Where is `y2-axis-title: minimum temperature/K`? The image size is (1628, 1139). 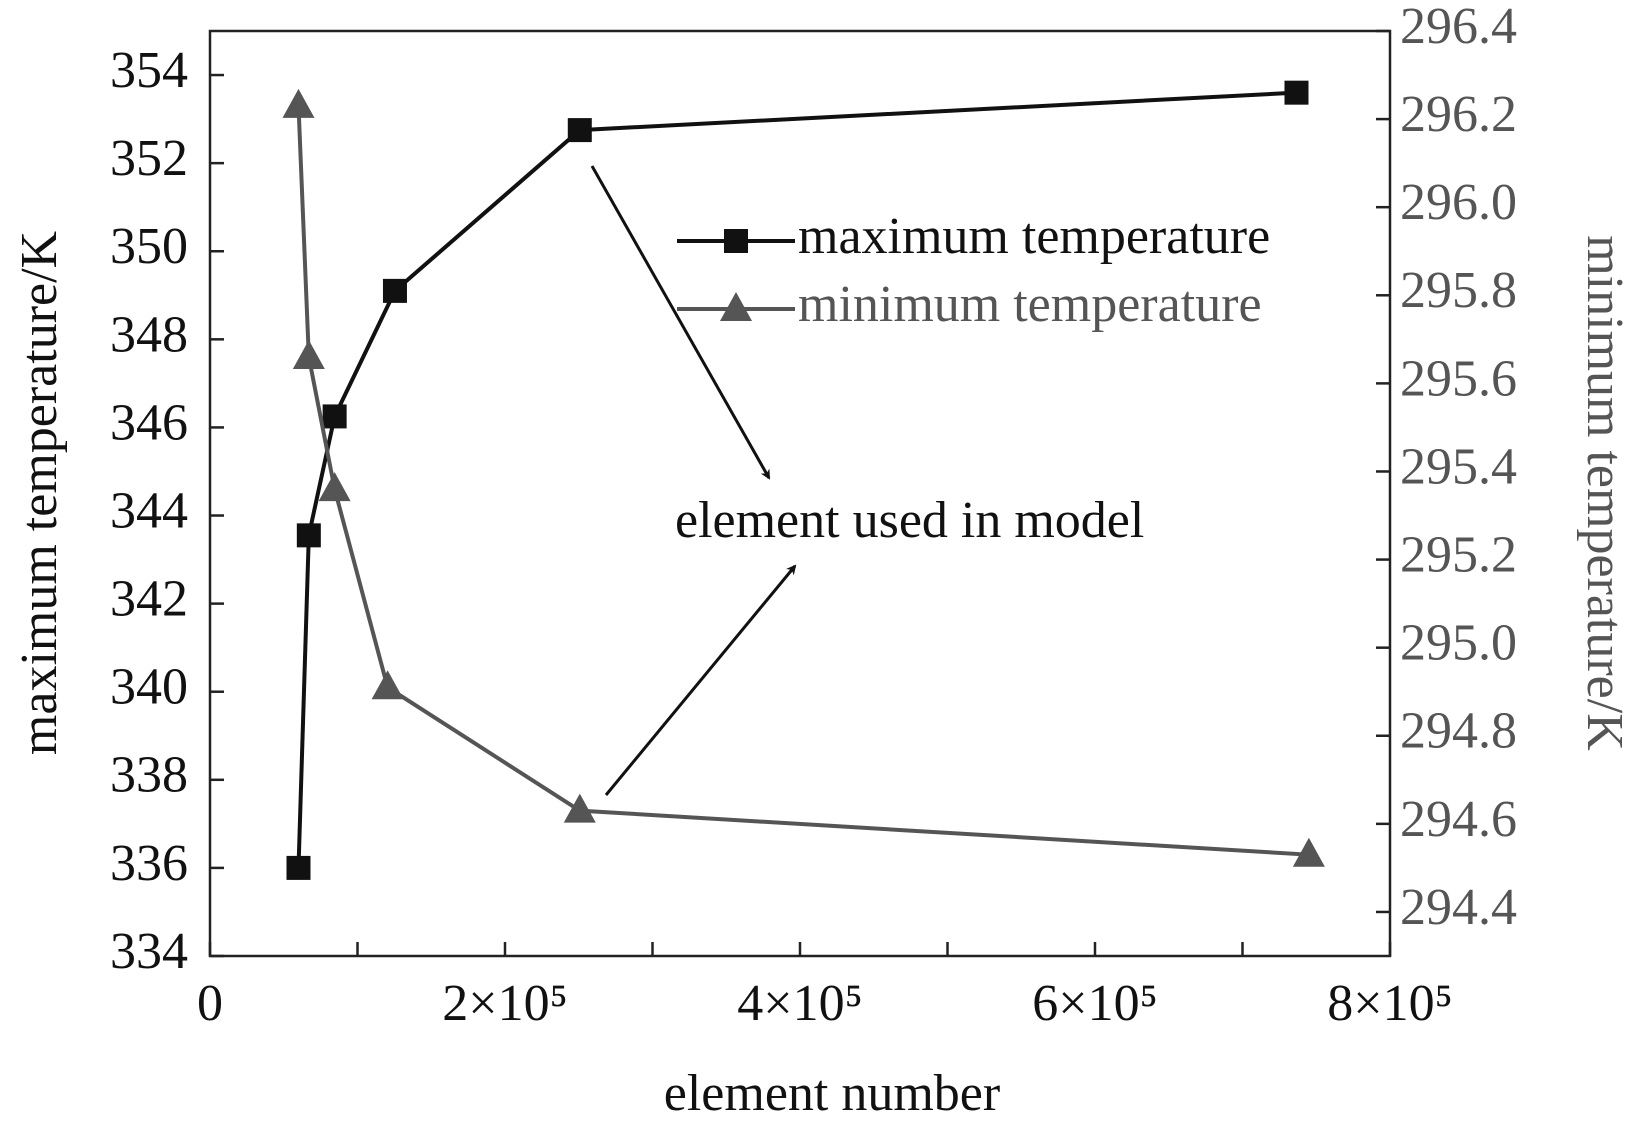 y2-axis-title: minimum temperature/K is located at coordinates (1602, 493).